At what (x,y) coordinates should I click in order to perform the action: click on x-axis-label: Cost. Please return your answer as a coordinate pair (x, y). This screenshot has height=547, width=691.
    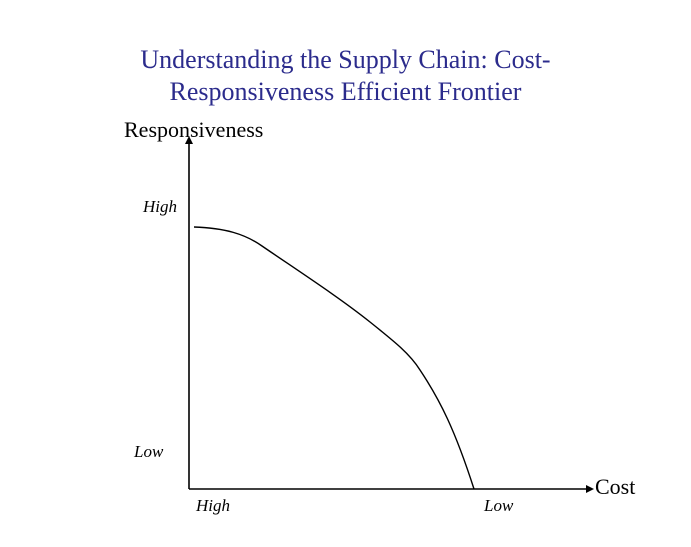
    Looking at the image, I should click on (615, 486).